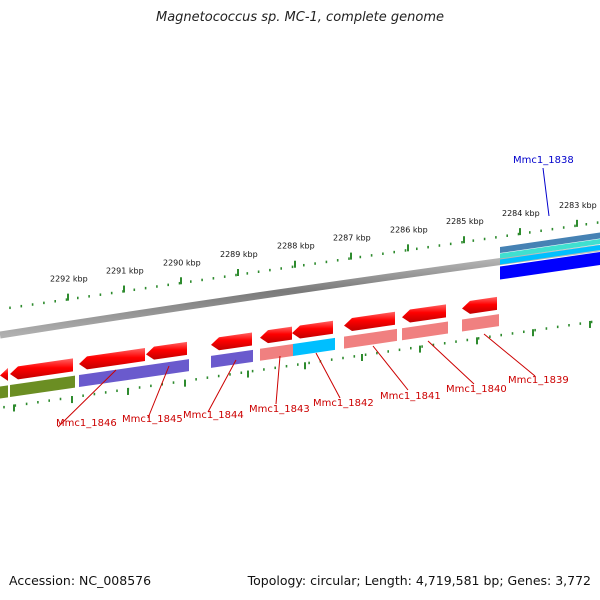 The image size is (600, 600). Describe the element at coordinates (86, 423) in the screenshot. I see `gene-label: Mmc1_1846` at that location.